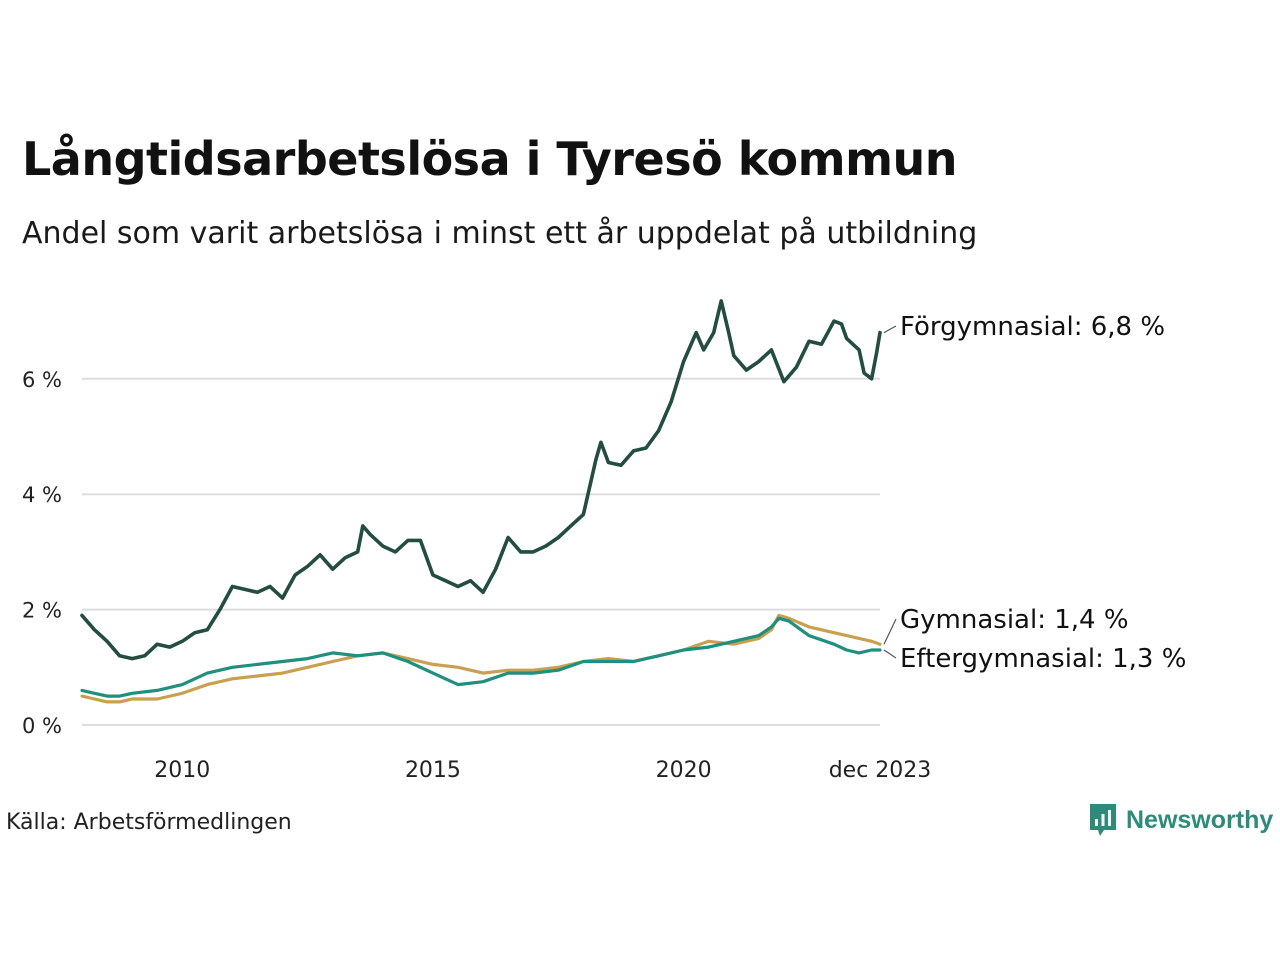 The height and width of the screenshot is (960, 1280). What do you see at coordinates (42, 726) in the screenshot?
I see `y-tick-label: 0 %` at bounding box center [42, 726].